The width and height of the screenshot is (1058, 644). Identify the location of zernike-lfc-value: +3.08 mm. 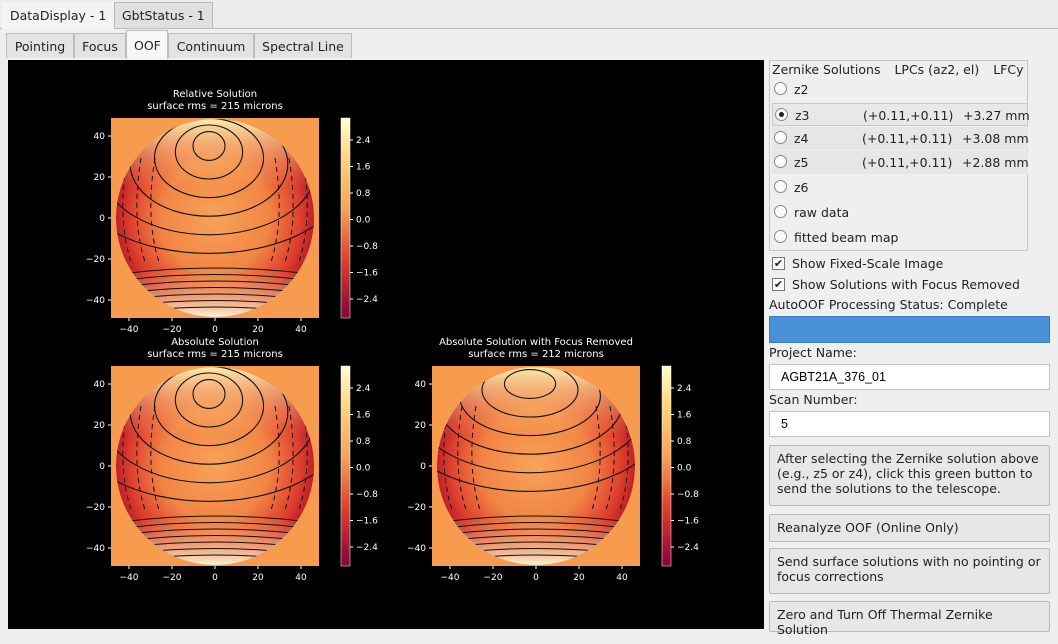
(995, 138).